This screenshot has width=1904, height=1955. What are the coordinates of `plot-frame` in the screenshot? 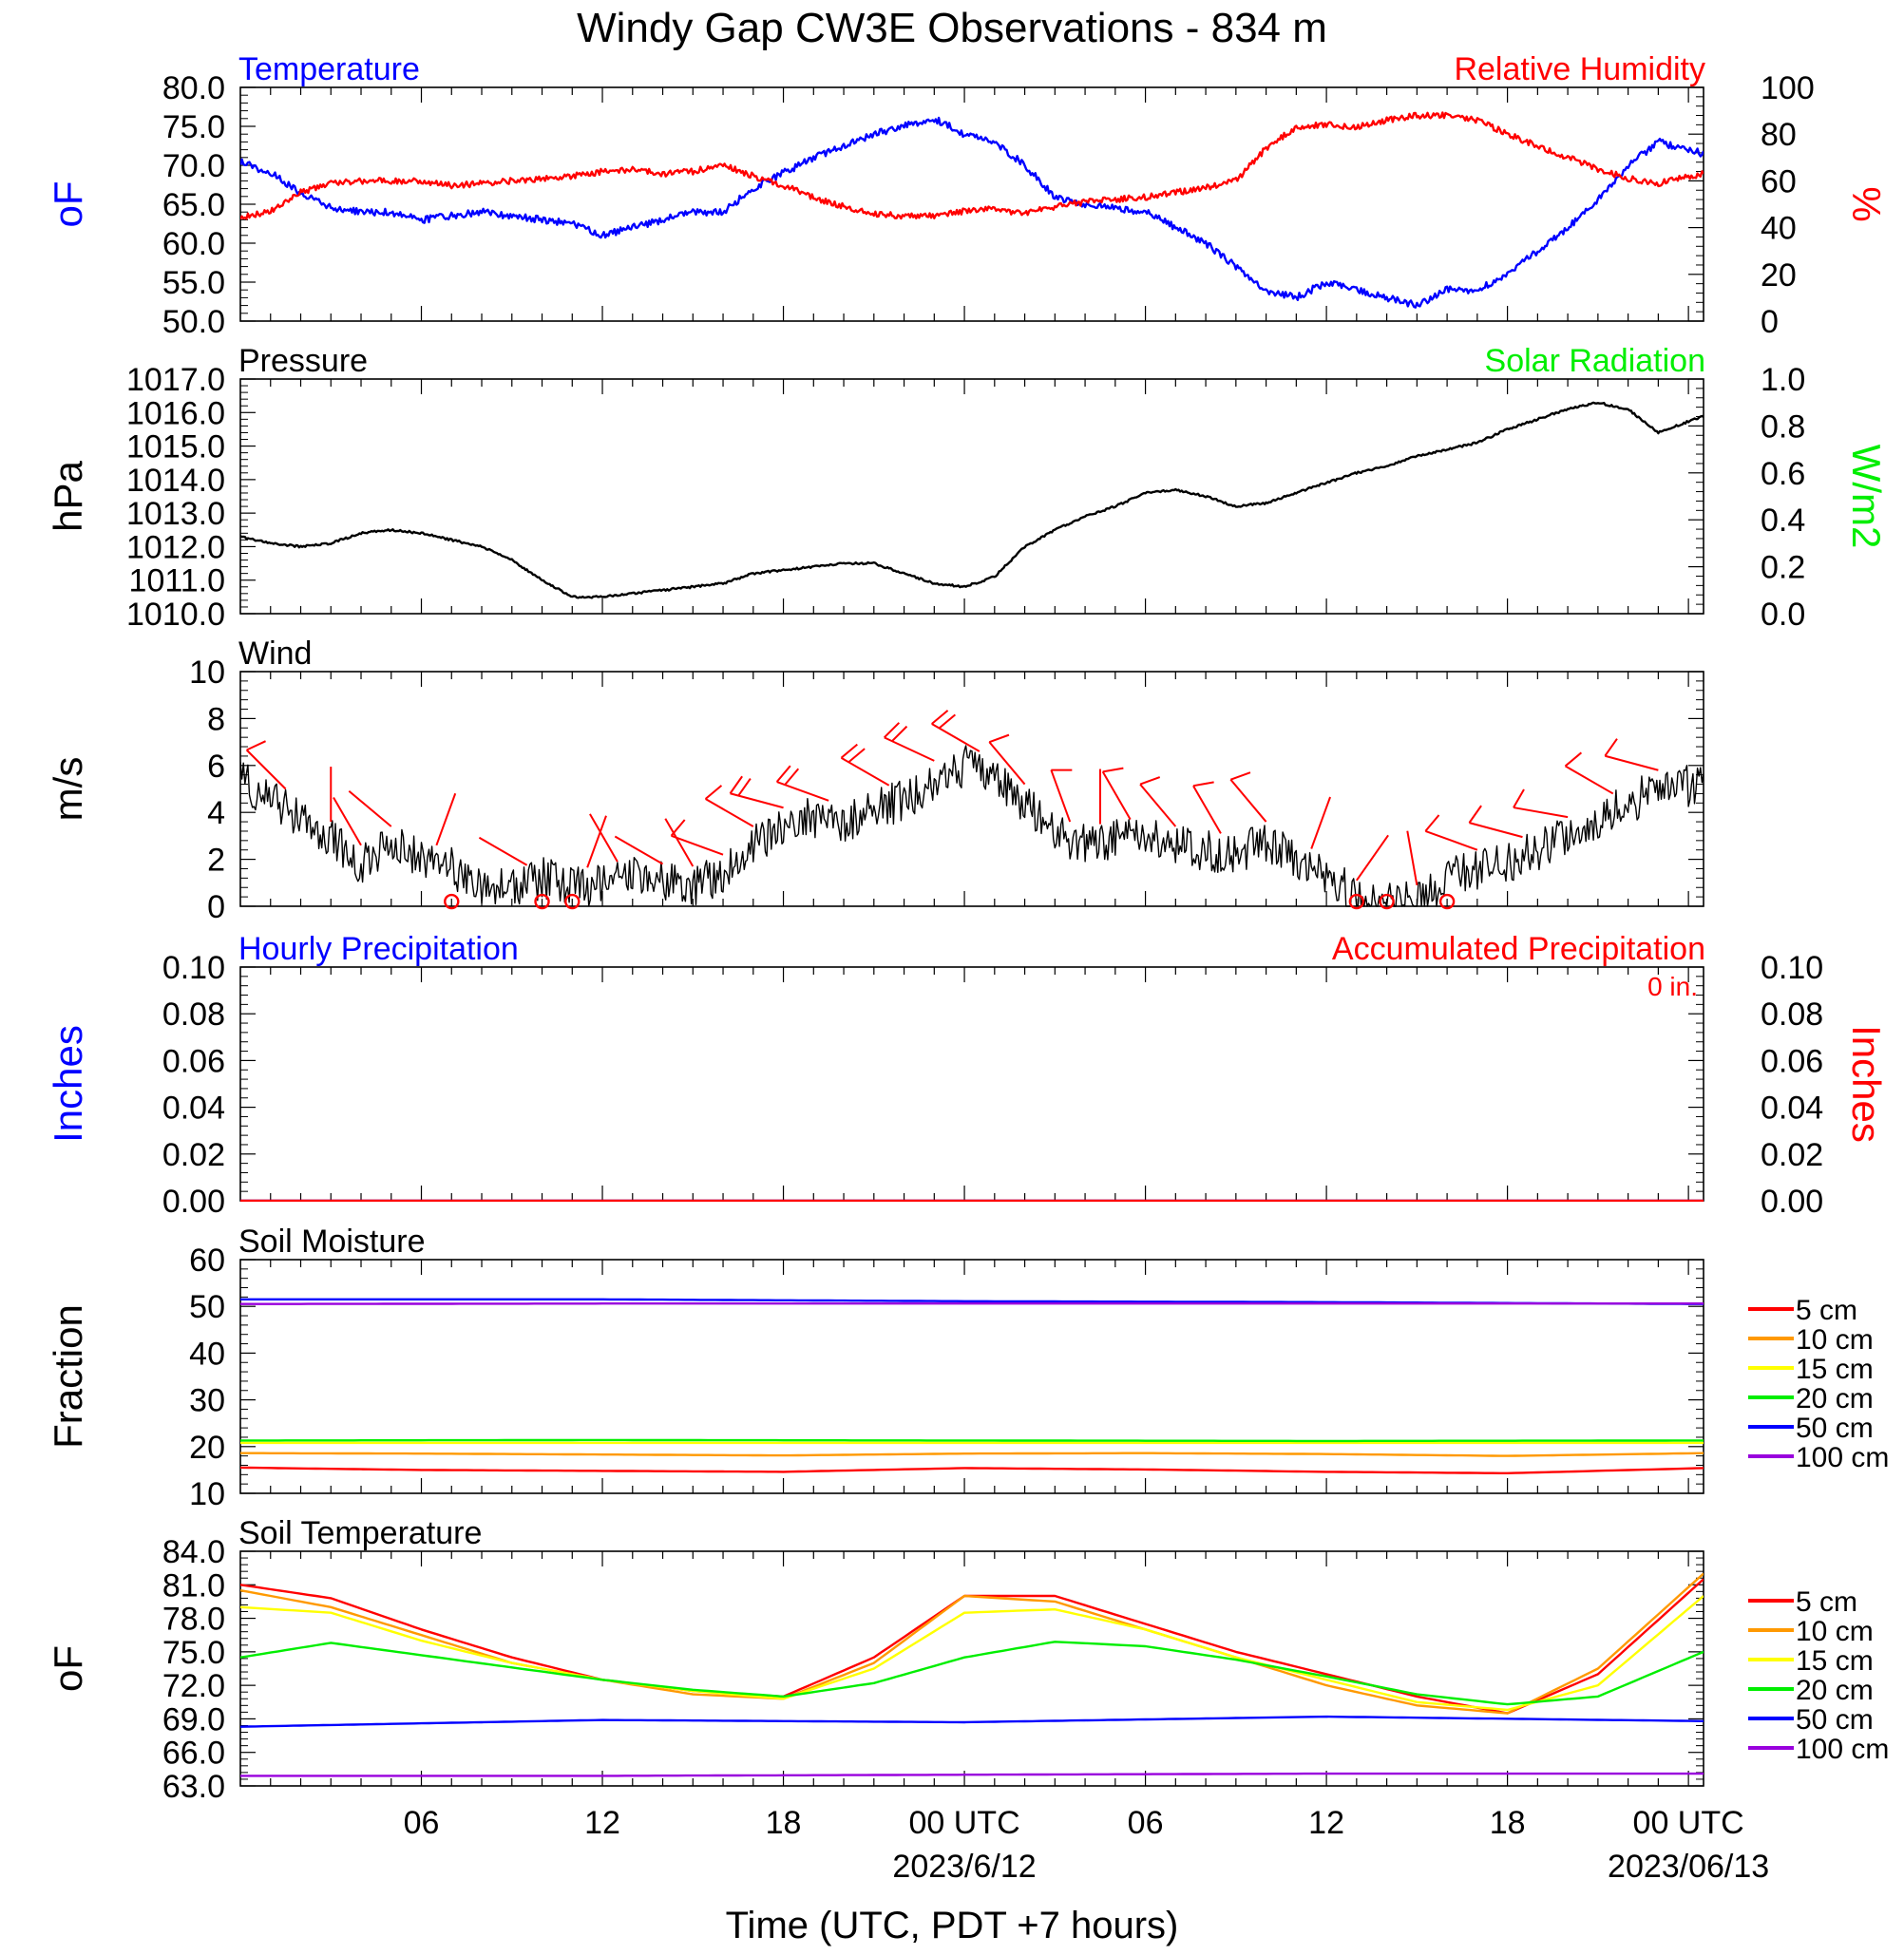 It's located at (971, 1668).